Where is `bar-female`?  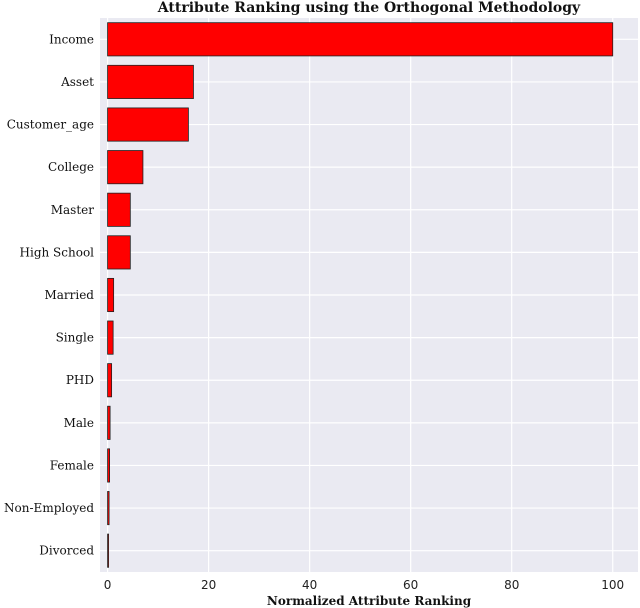
bar-female is located at coordinates (108, 465).